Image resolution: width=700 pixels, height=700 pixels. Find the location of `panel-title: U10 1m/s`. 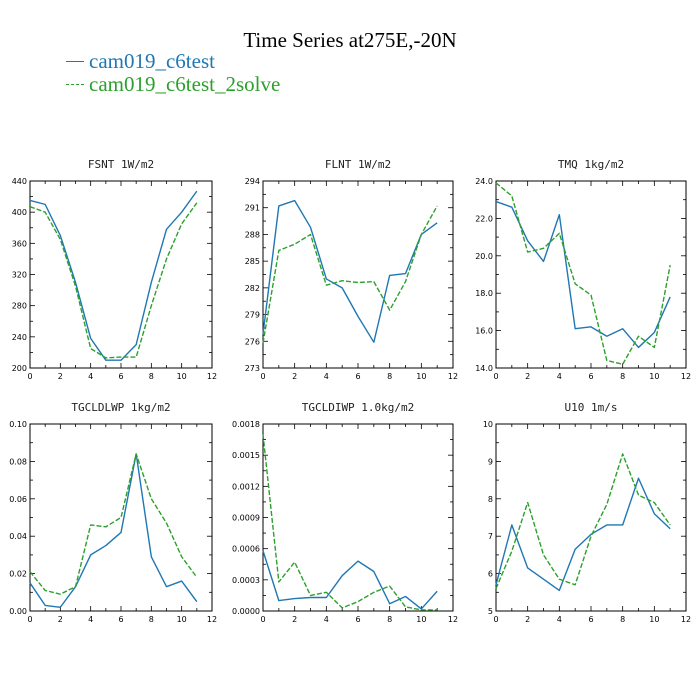

panel-title: U10 1m/s is located at coordinates (591, 407).